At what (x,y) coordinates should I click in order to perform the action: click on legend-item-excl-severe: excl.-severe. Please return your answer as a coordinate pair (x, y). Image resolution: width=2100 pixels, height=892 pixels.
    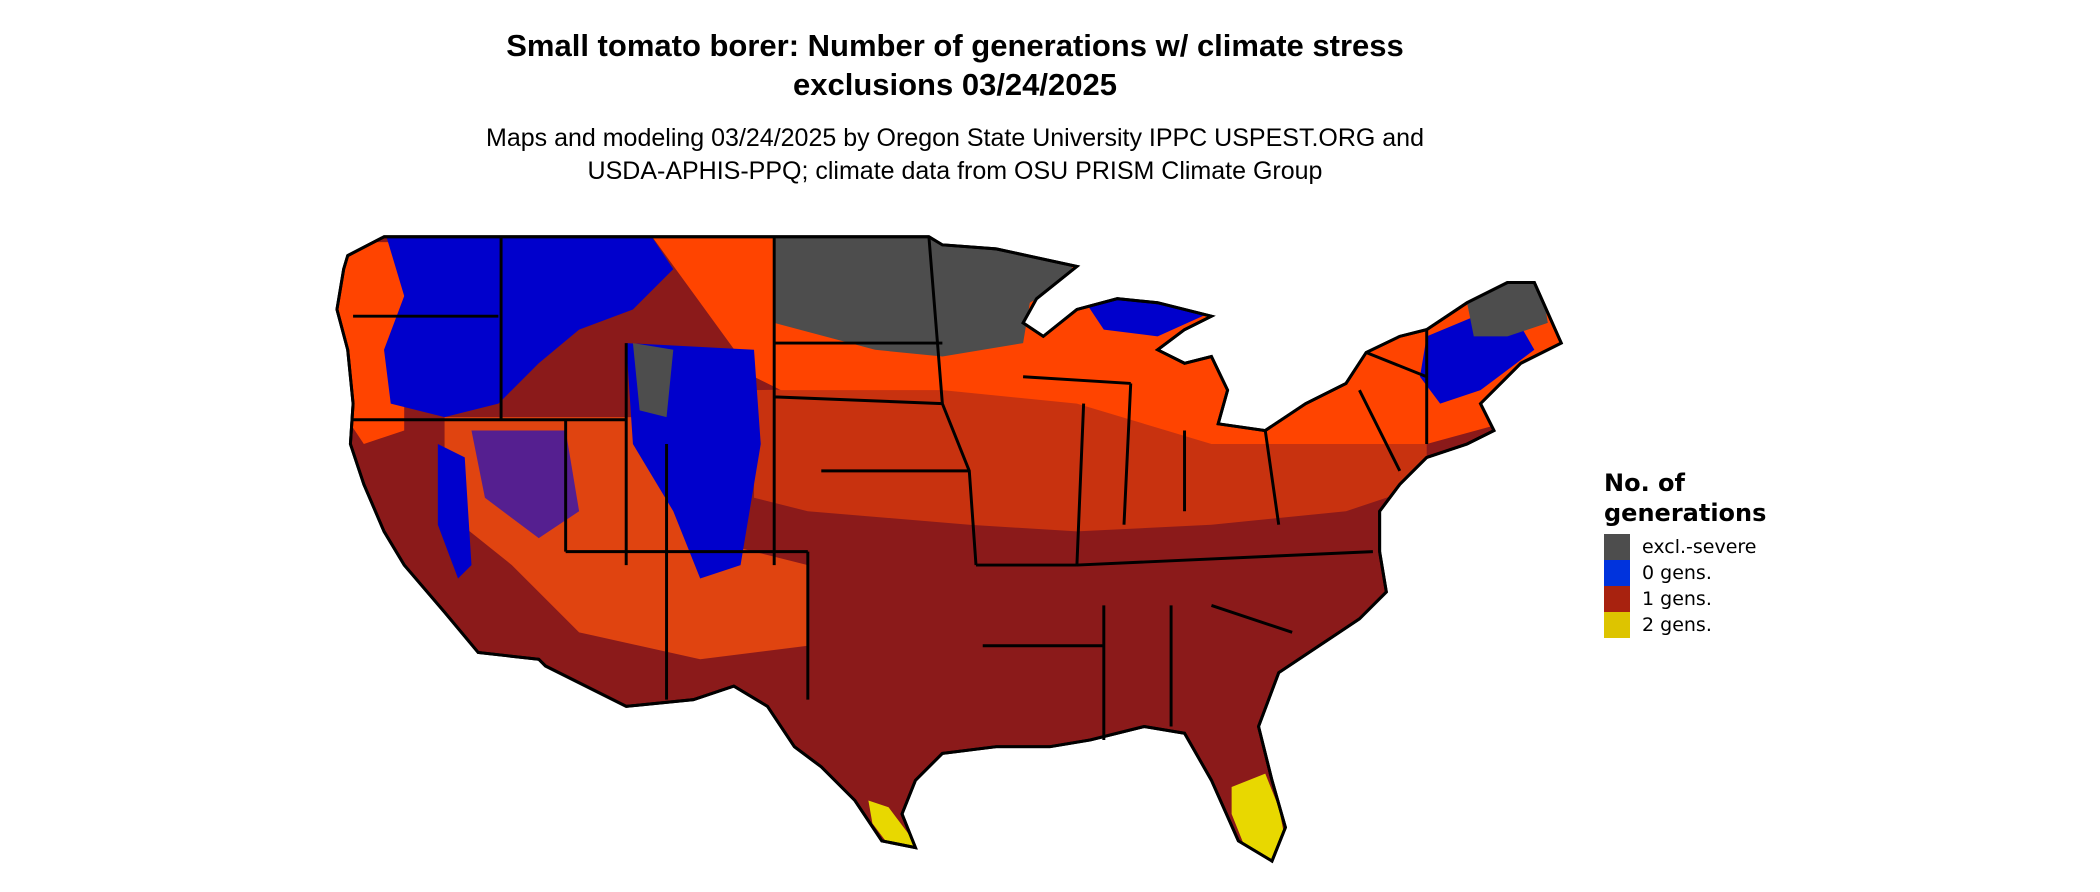
    Looking at the image, I should click on (1685, 547).